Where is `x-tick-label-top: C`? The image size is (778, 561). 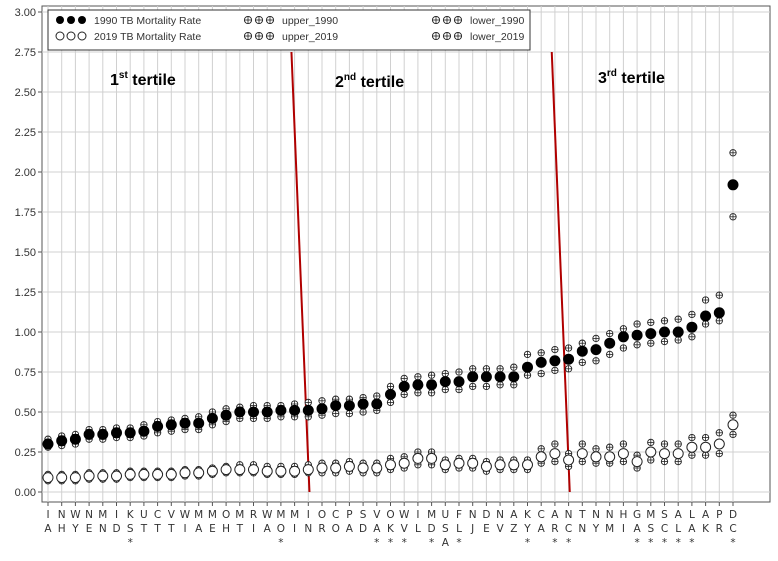 x-tick-label-top: C is located at coordinates (541, 515).